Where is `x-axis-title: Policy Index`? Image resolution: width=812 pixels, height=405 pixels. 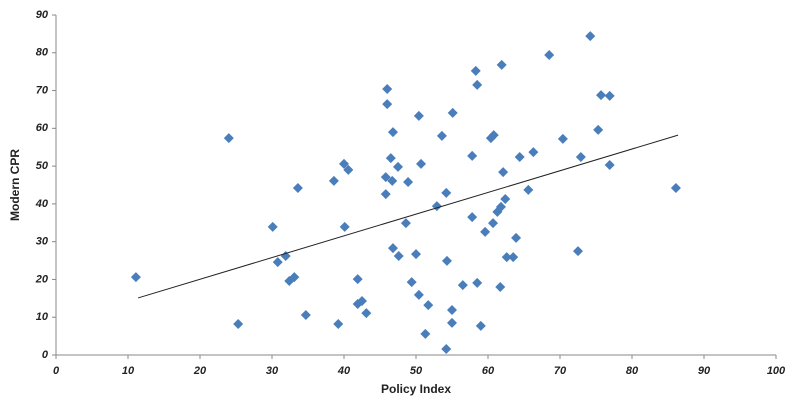
x-axis-title: Policy Index is located at coordinates (416, 389).